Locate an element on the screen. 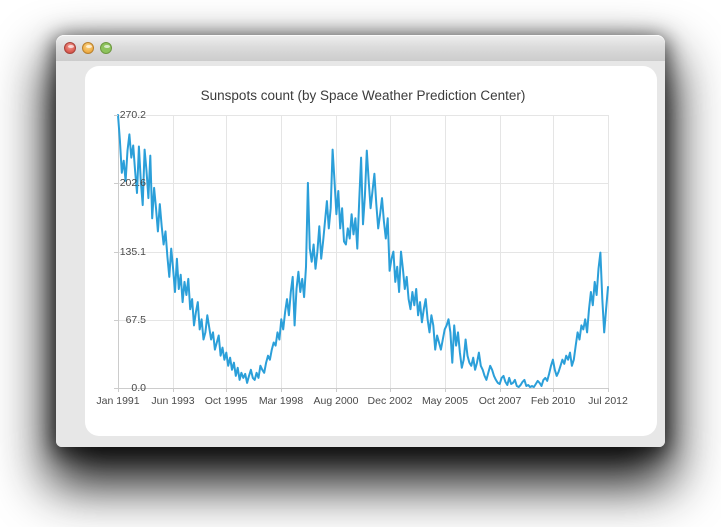 This screenshot has width=721, height=527. x-axis-label: Oct 1995 is located at coordinates (226, 401).